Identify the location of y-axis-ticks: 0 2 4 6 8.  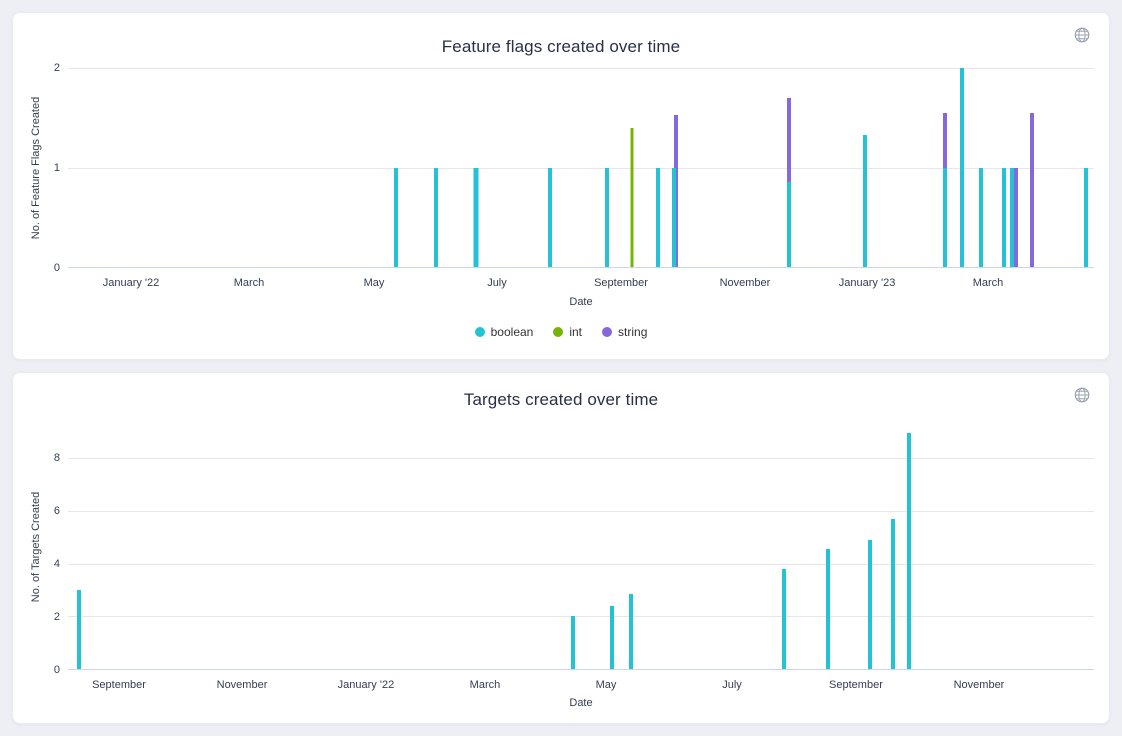
(36, 550).